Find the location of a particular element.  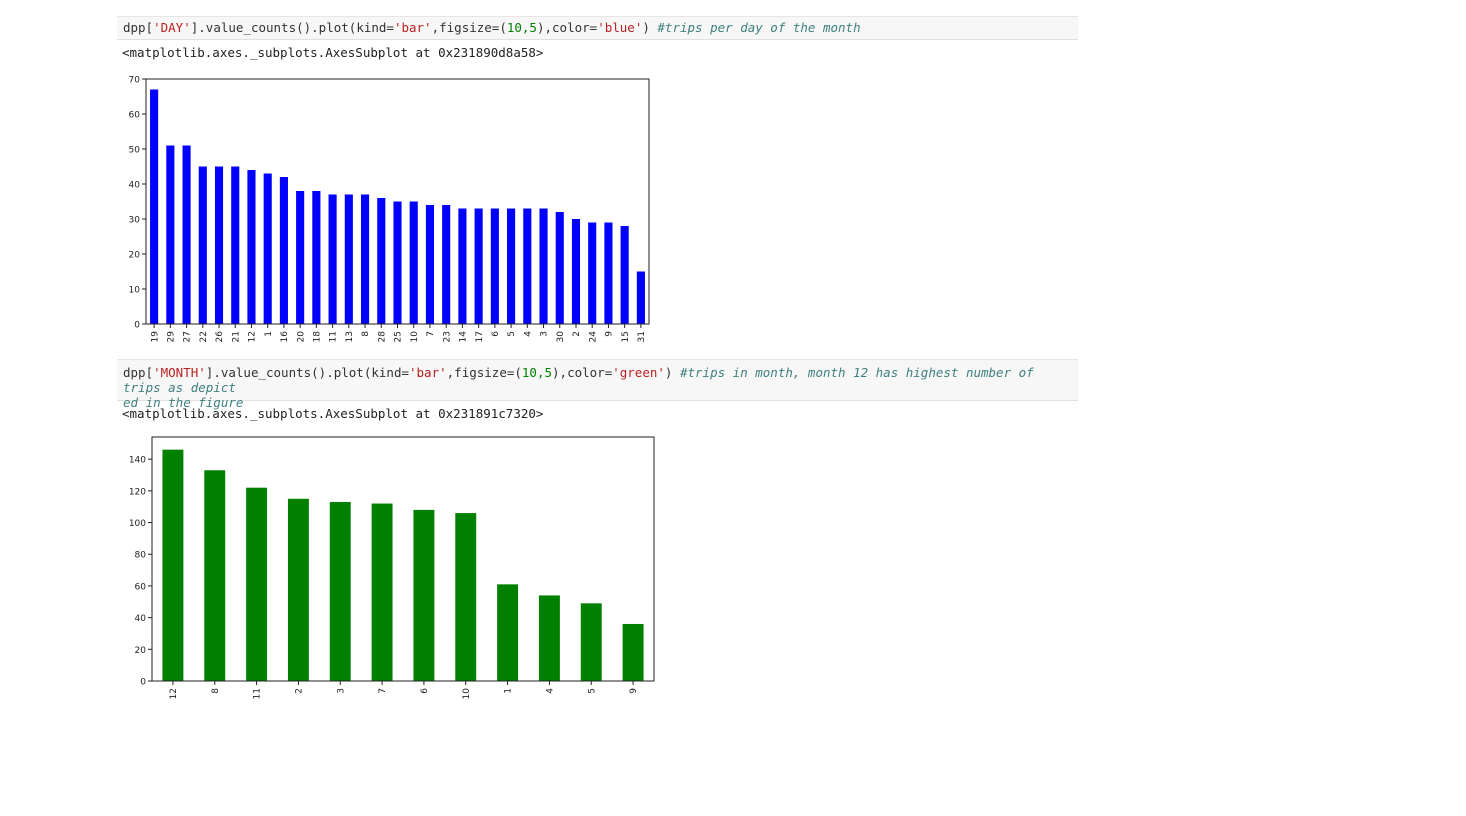

x-tick-label: 28 is located at coordinates (382, 337).